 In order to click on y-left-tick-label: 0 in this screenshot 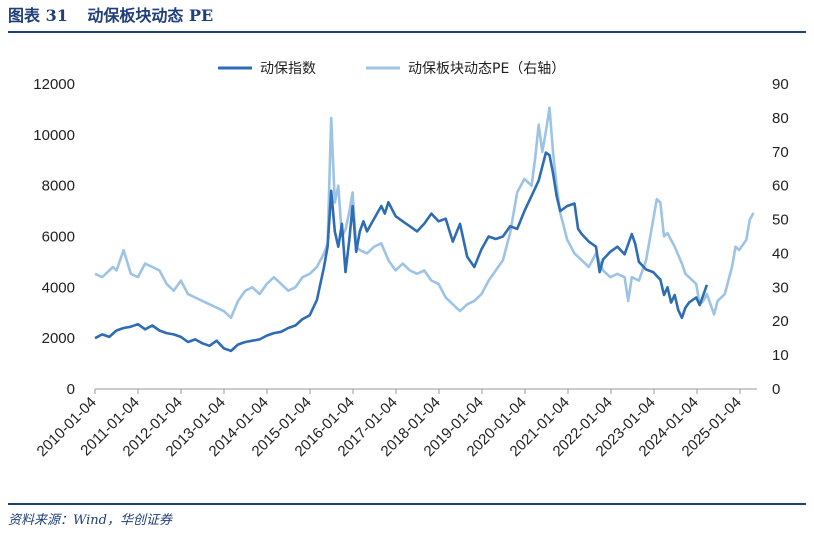, I will do `click(71, 389)`.